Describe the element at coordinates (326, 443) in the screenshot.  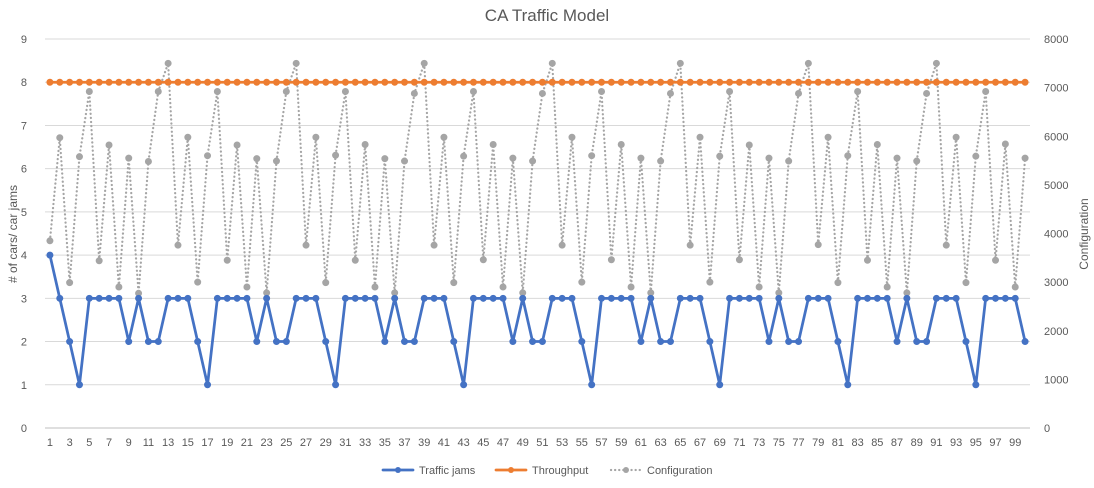
I see `x-tick-label: 29` at that location.